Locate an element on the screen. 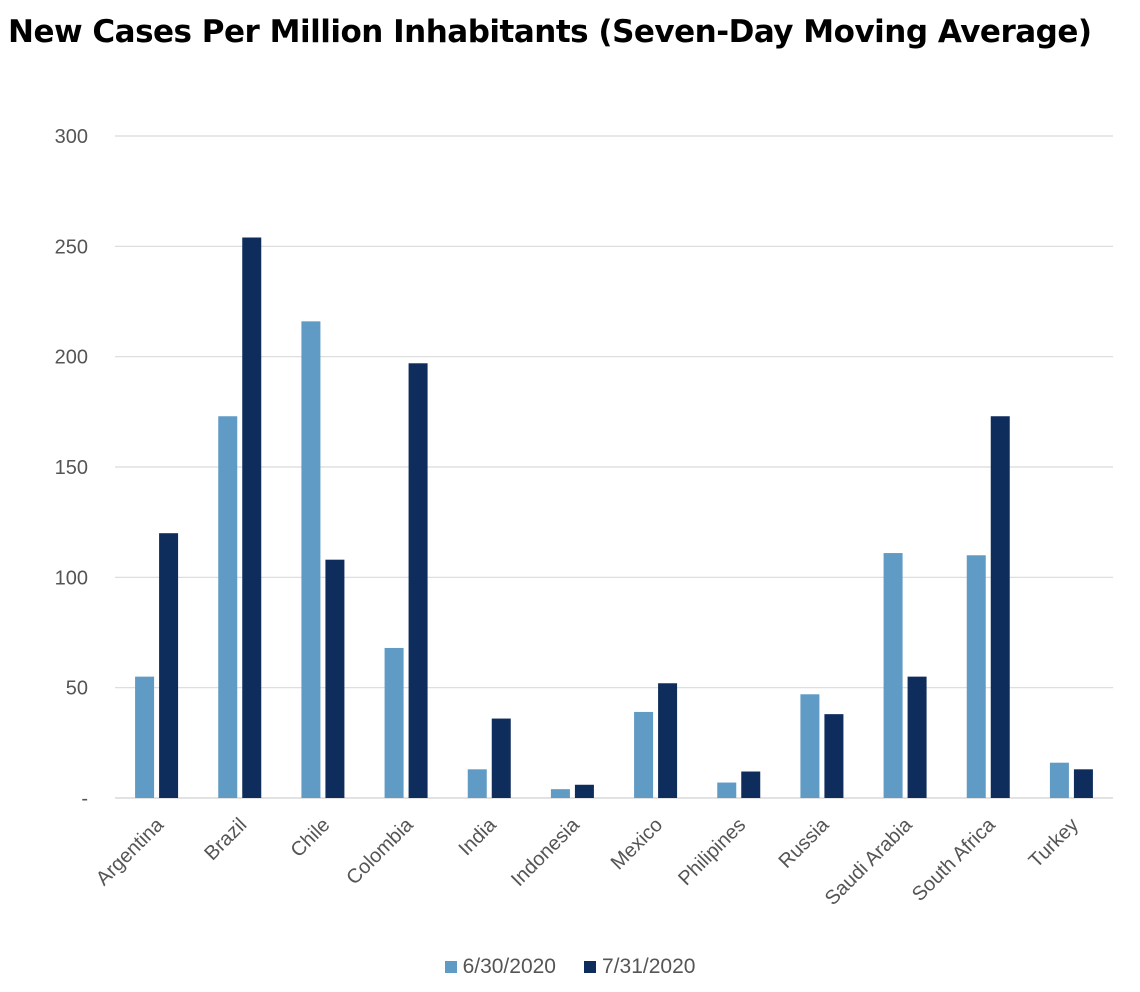 The image size is (1140, 992). y-tick-label: - is located at coordinates (84, 799).